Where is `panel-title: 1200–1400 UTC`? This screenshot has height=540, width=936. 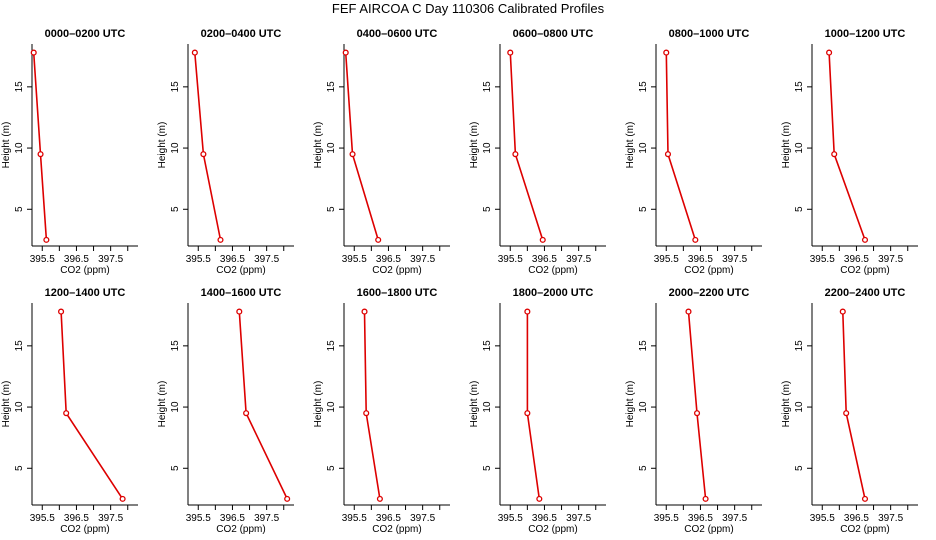 panel-title: 1200–1400 UTC is located at coordinates (85, 293).